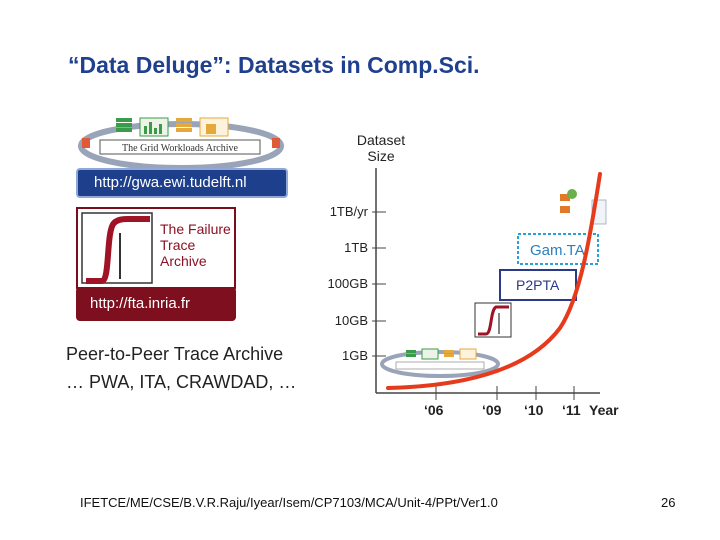  I want to click on fta-name: The Failure Trace Archive, so click(195, 245).